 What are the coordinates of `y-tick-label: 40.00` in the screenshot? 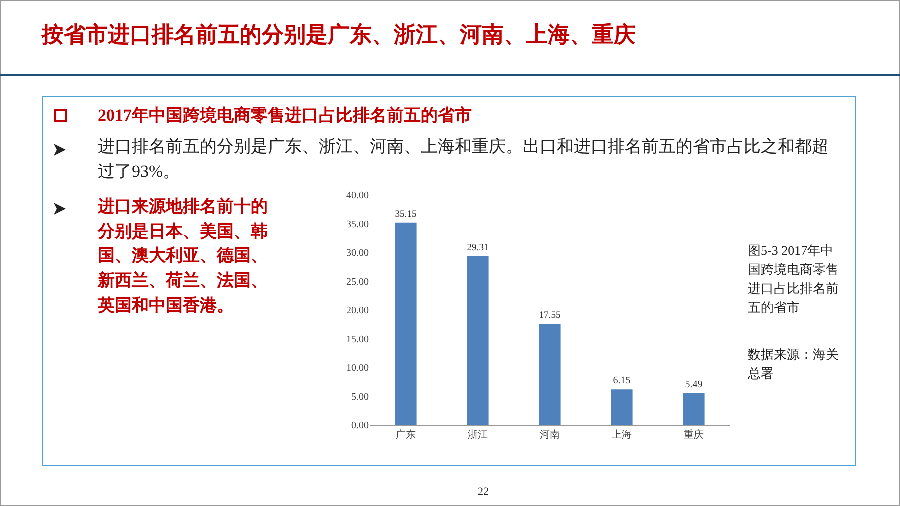 It's located at (357, 196).